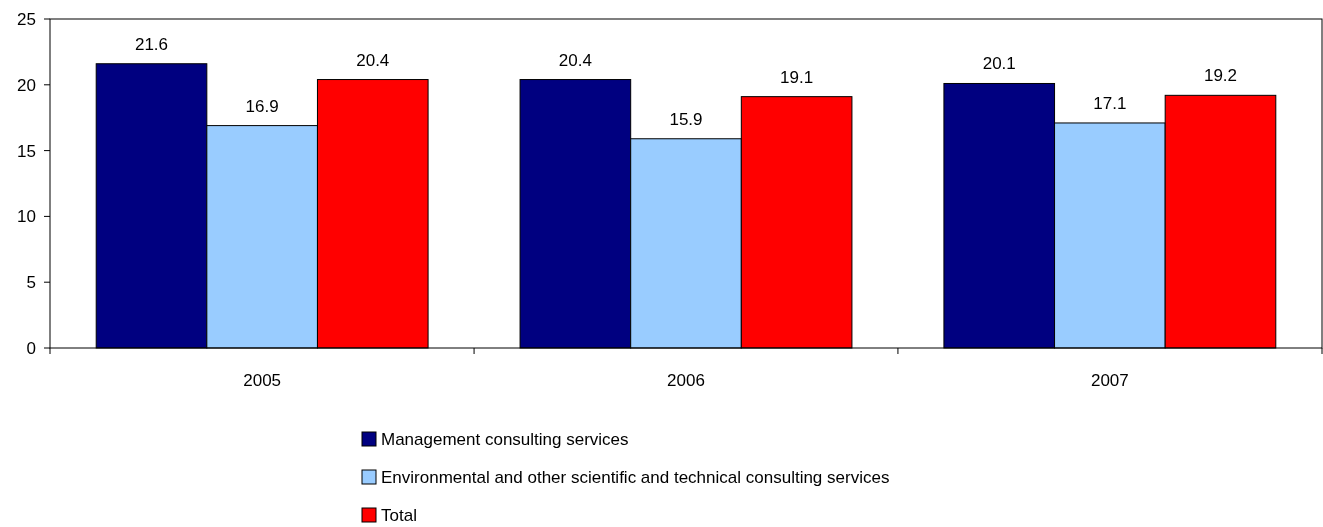 This screenshot has width=1323, height=527. I want to click on y-tick-label: 10, so click(26, 217).